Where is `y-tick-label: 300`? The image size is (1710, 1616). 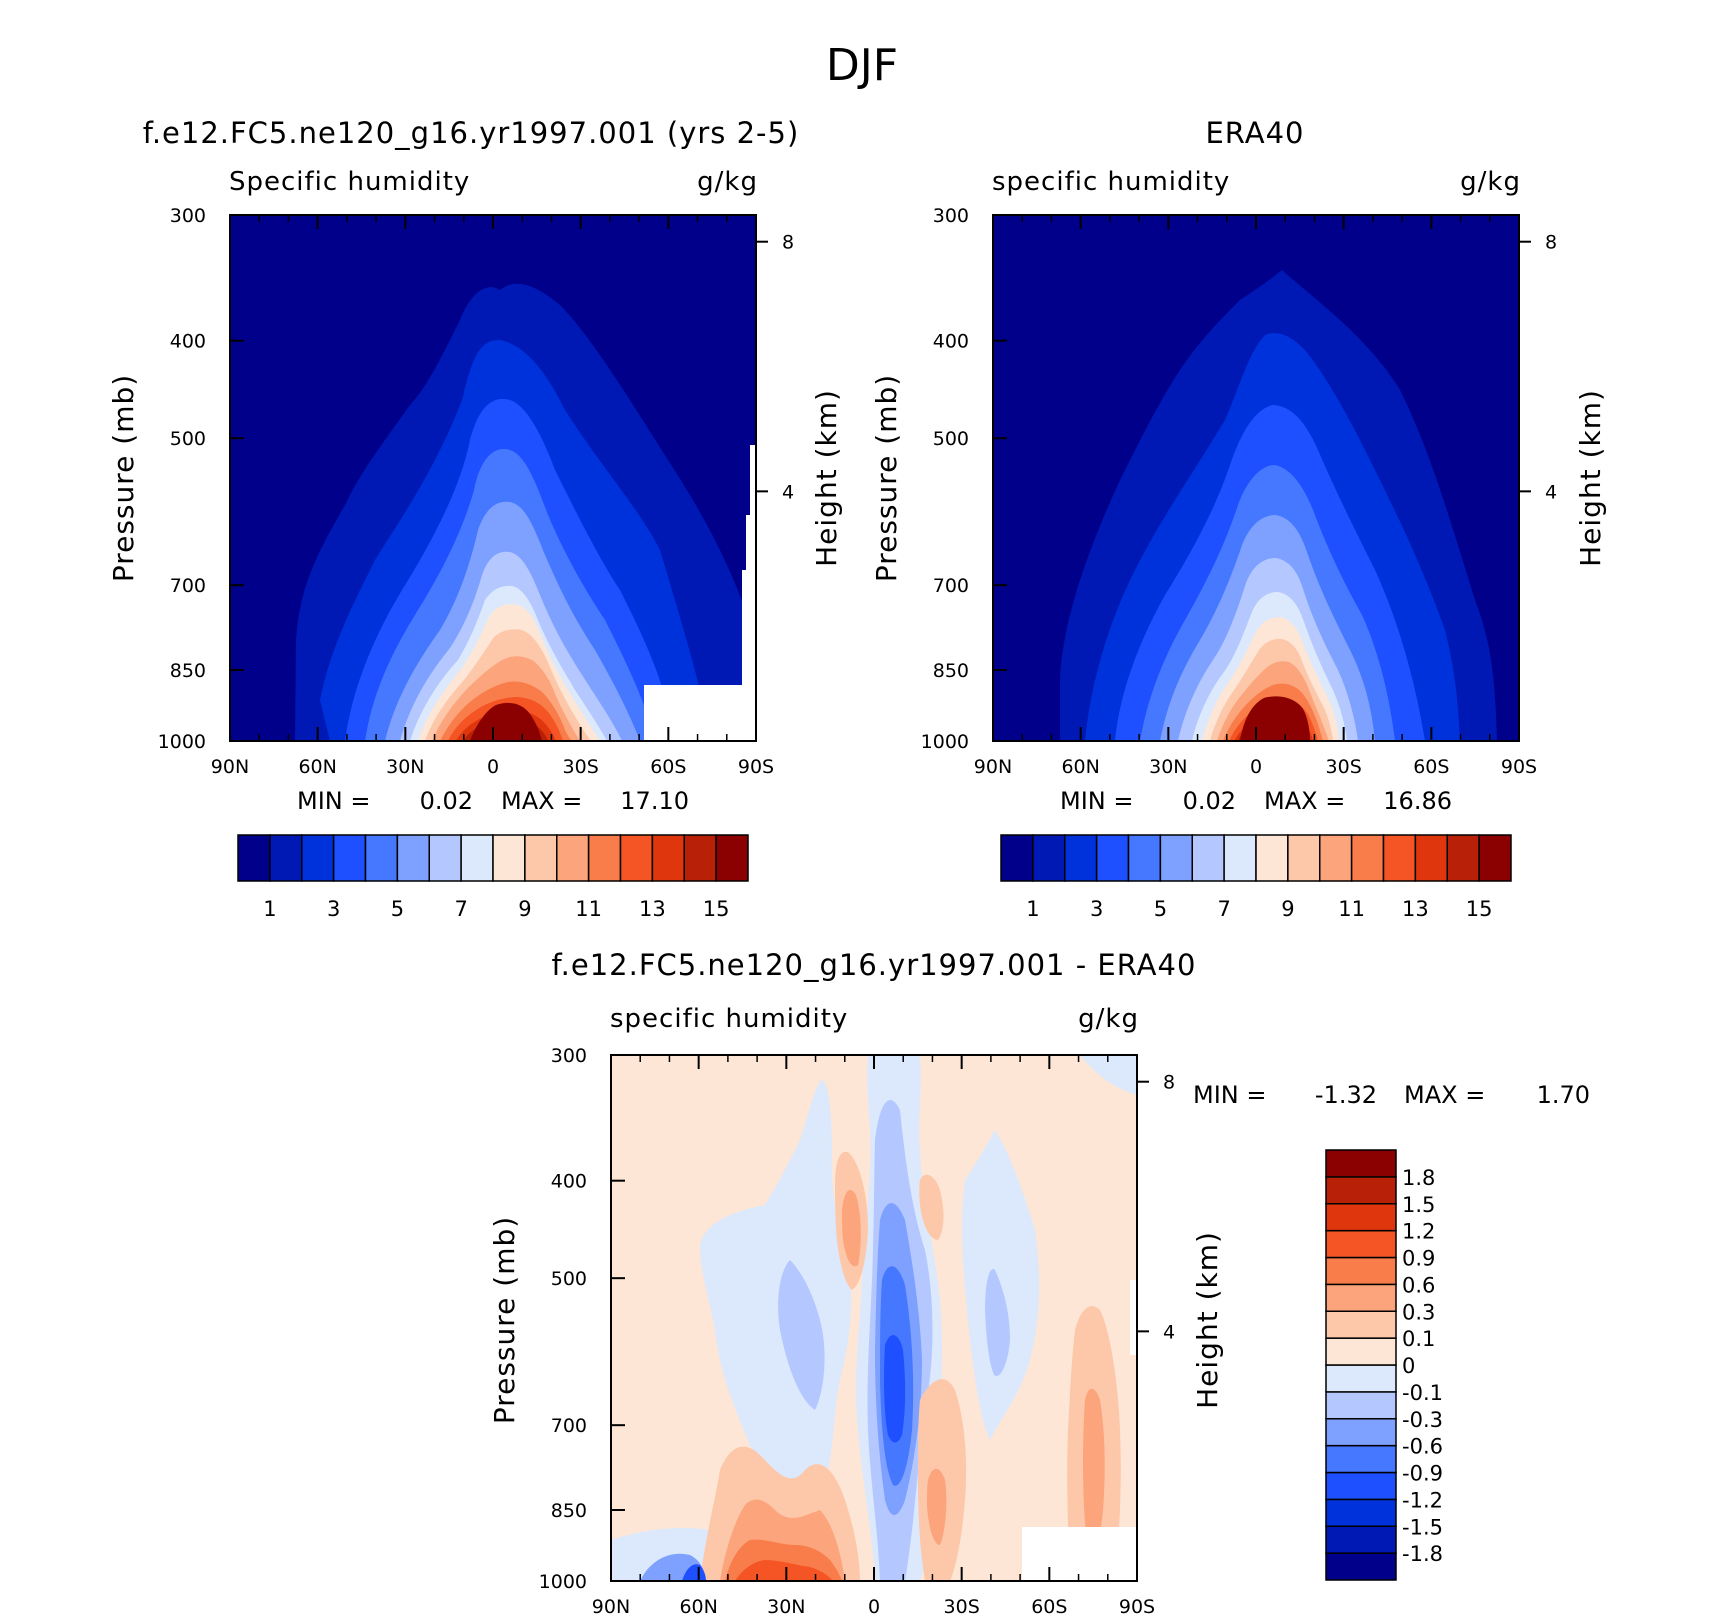 y-tick-label: 300 is located at coordinates (569, 1056).